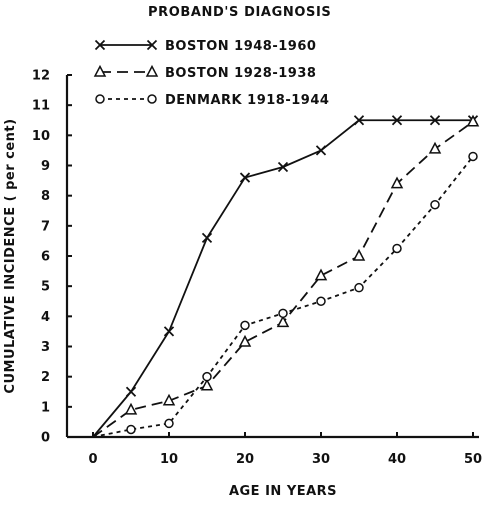 This screenshot has width=491, height=505. Describe the element at coordinates (283, 491) in the screenshot. I see `x-axis-title: AGE IN YEARS` at that location.